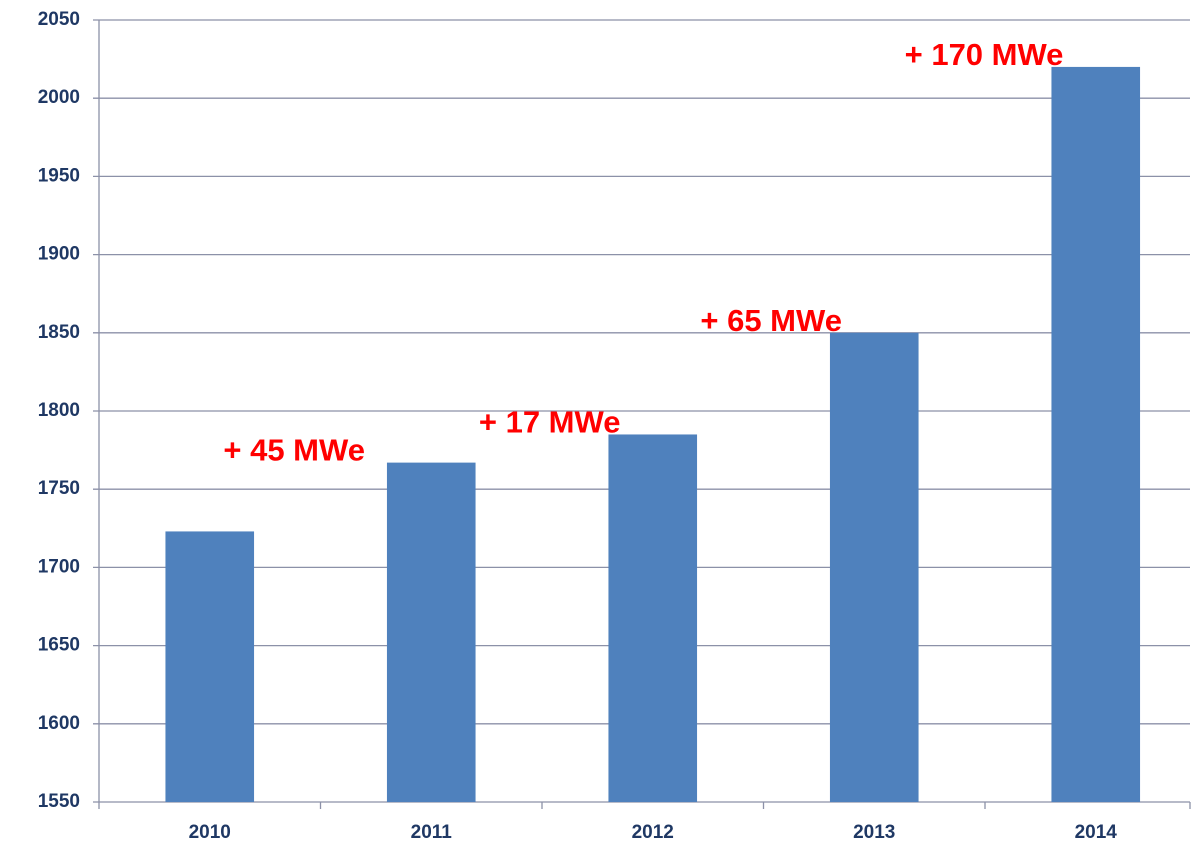  What do you see at coordinates (653, 832) in the screenshot?
I see `x-tick-label: 2012` at bounding box center [653, 832].